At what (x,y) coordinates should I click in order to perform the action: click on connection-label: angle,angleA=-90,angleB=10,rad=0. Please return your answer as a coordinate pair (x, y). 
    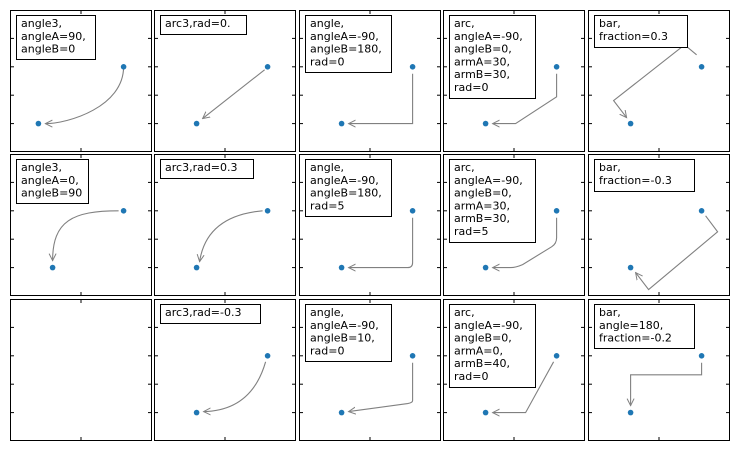
    Looking at the image, I should click on (348, 333).